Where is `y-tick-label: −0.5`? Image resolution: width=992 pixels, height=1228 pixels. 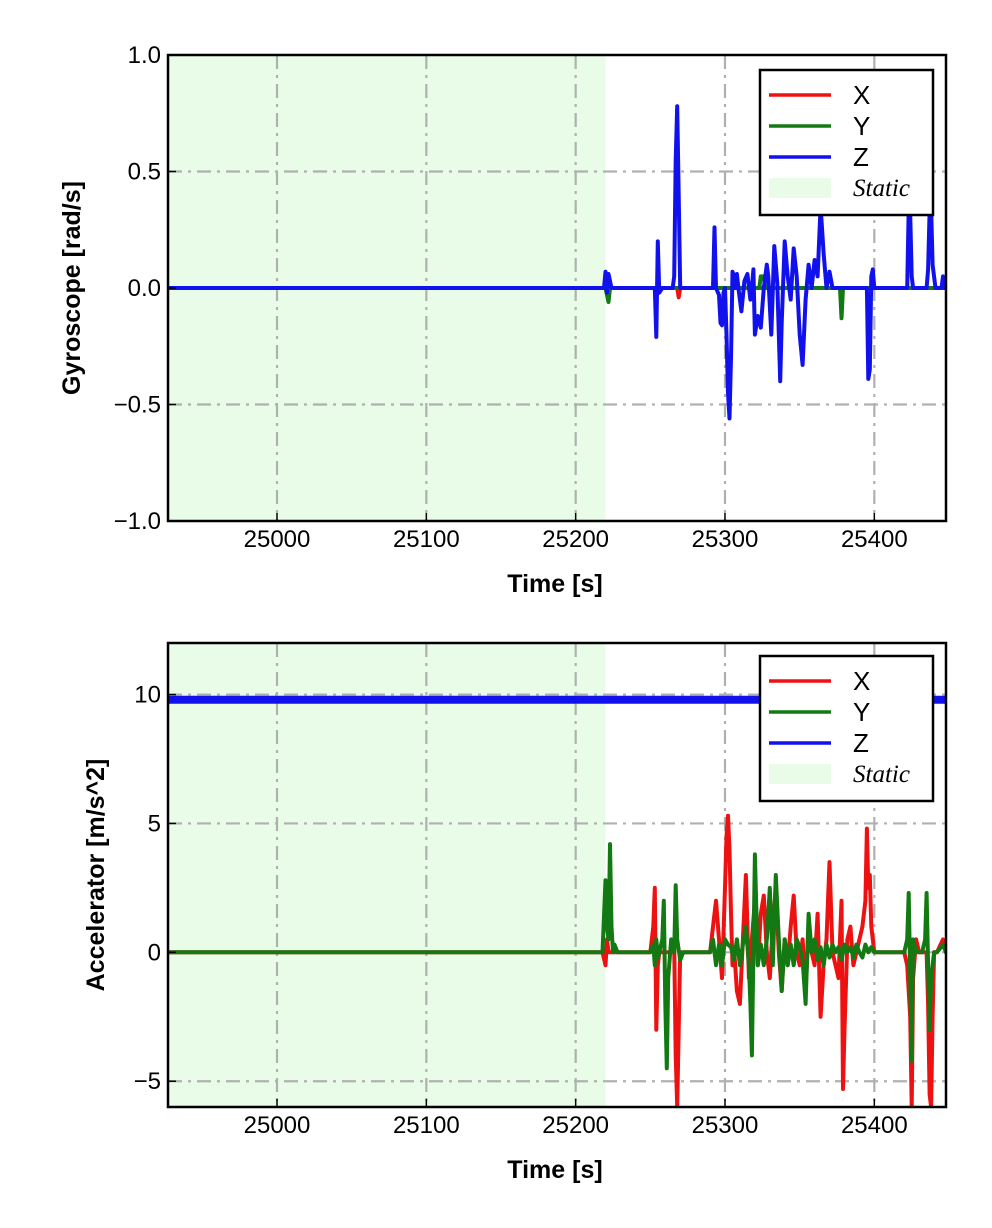
y-tick-label: −0.5 is located at coordinates (137, 405).